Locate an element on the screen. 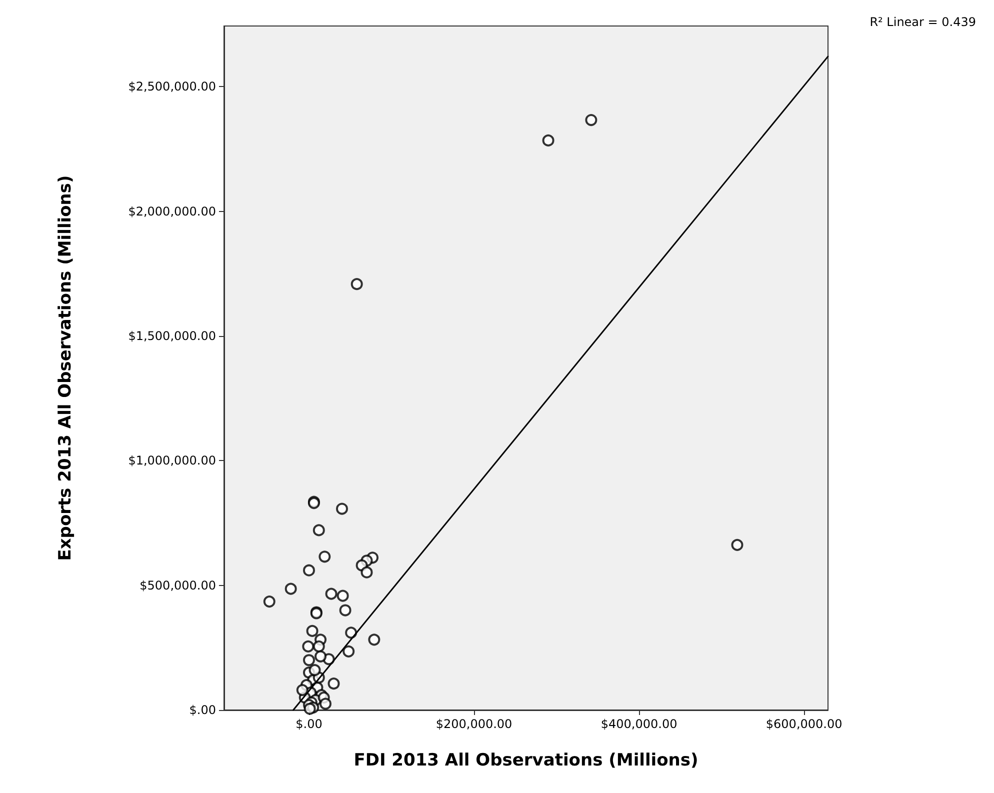 This screenshot has height=793, width=994. y-tick-label: $2,500,000.00 is located at coordinates (172, 87).